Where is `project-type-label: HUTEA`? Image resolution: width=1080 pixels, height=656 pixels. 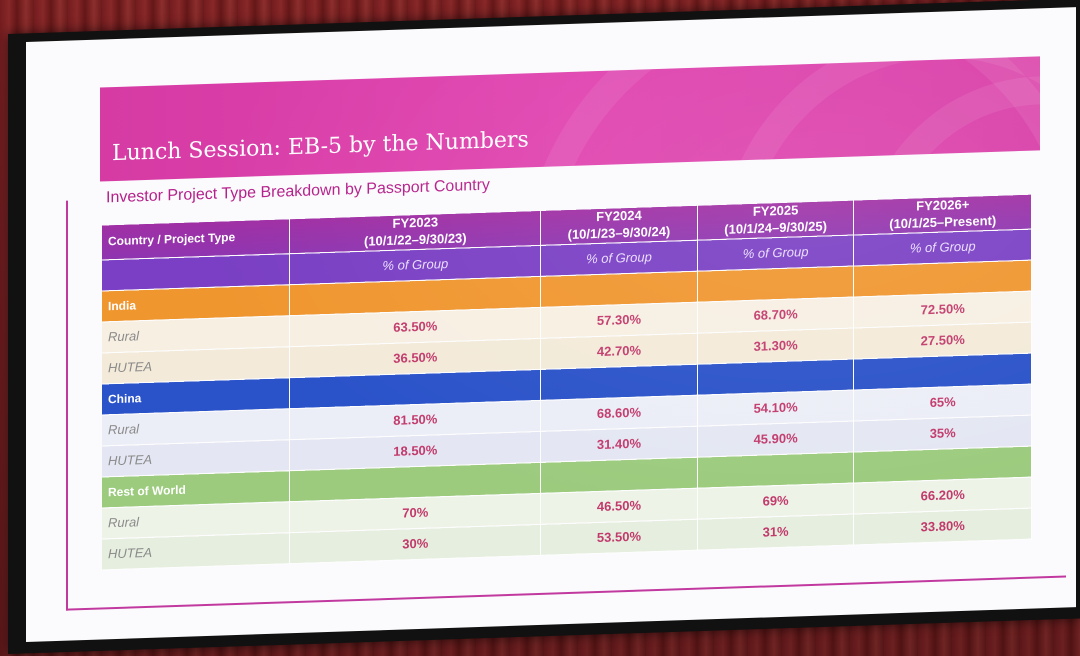
project-type-label: HUTEA is located at coordinates (196, 551).